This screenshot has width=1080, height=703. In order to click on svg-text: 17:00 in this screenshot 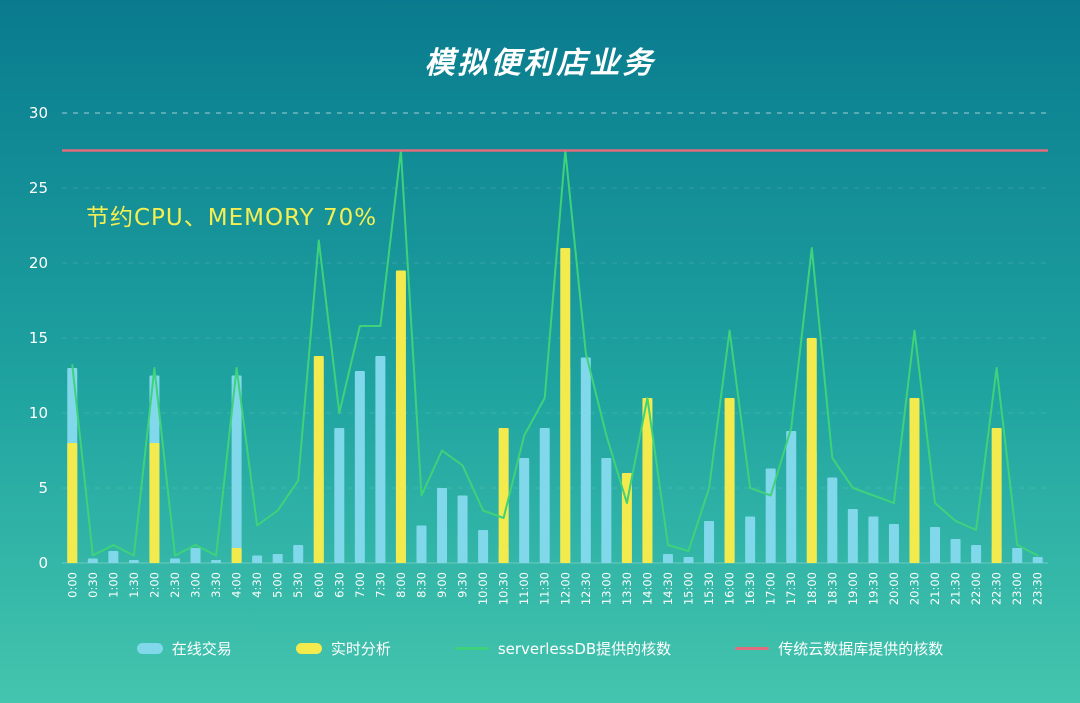, I will do `click(771, 588)`.